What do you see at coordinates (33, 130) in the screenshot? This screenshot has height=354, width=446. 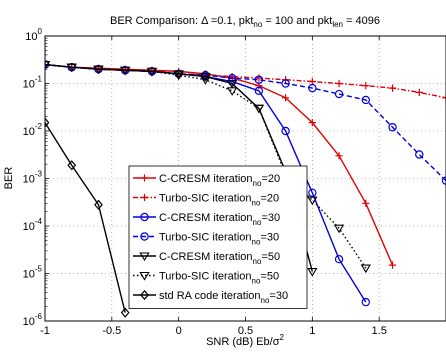 I see `y-tick-label: 10⁻²` at bounding box center [33, 130].